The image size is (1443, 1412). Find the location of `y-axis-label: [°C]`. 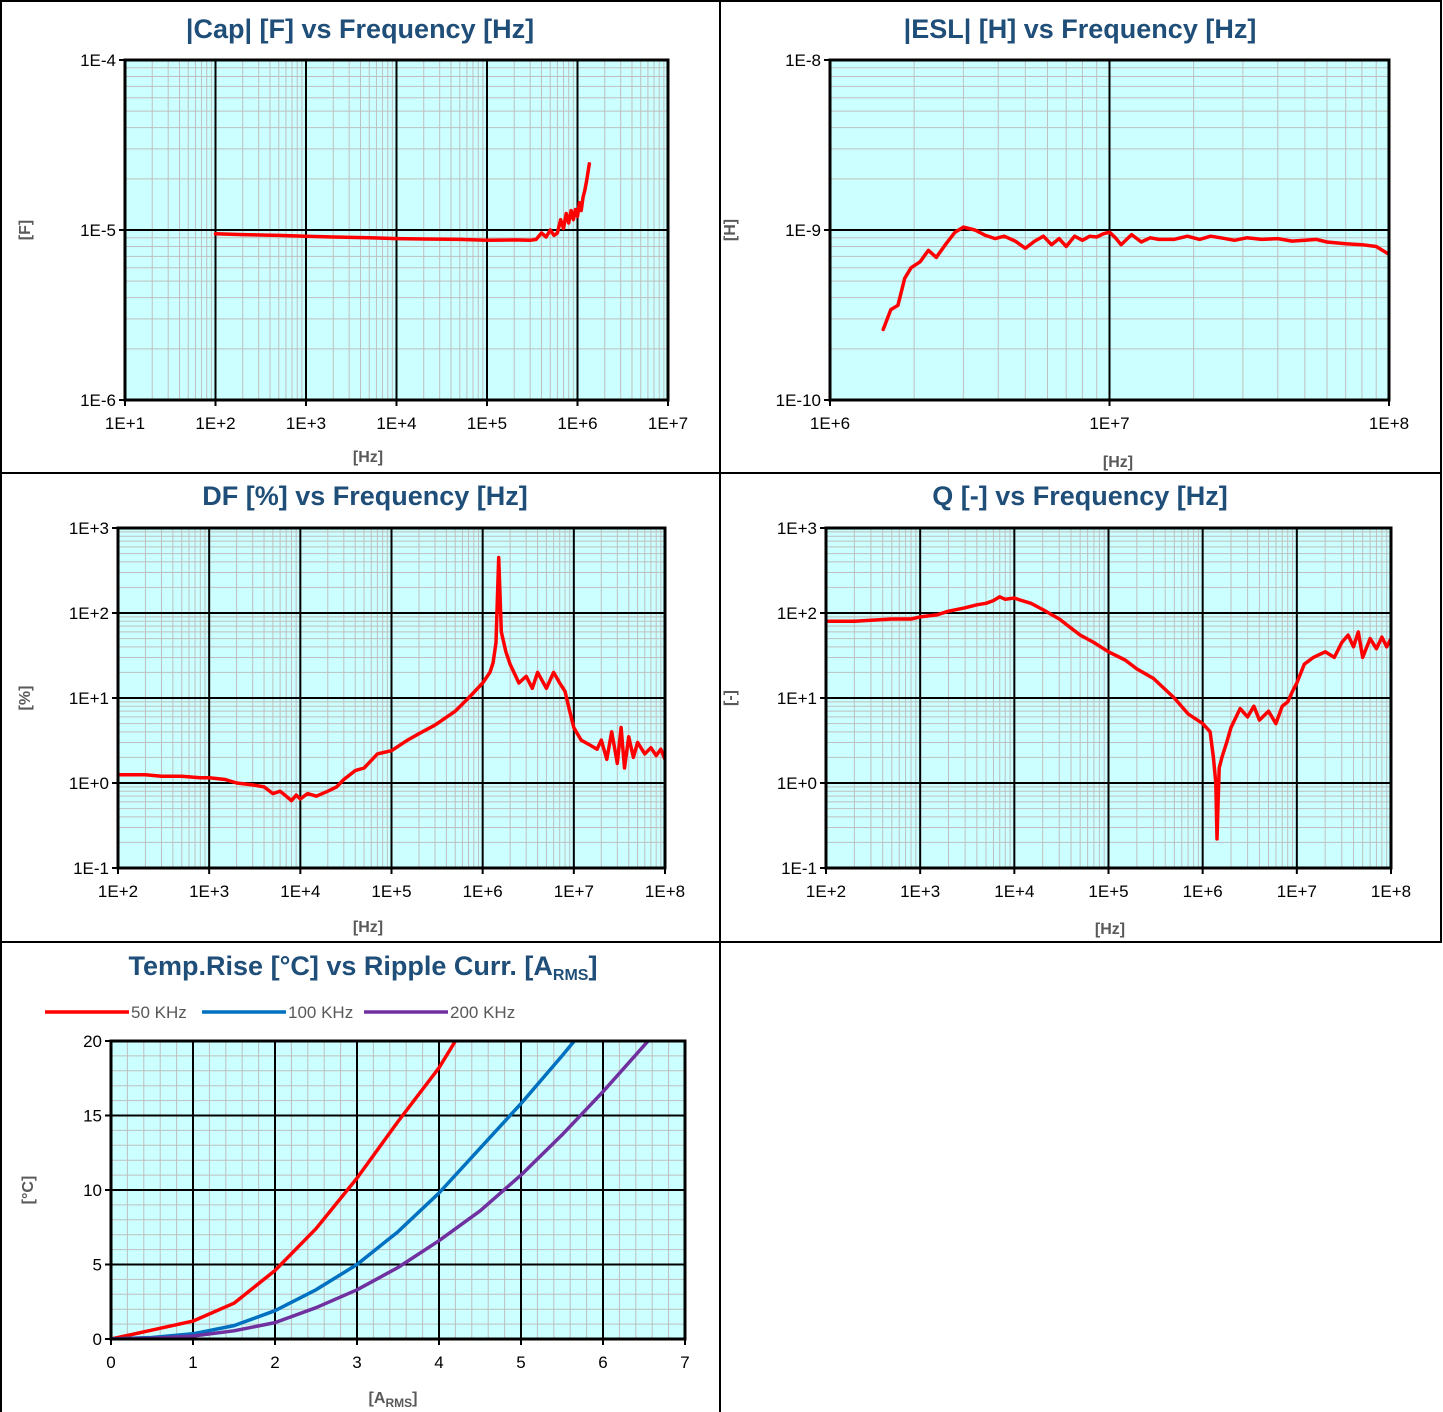

y-axis-label: [°C] is located at coordinates (28, 1190).